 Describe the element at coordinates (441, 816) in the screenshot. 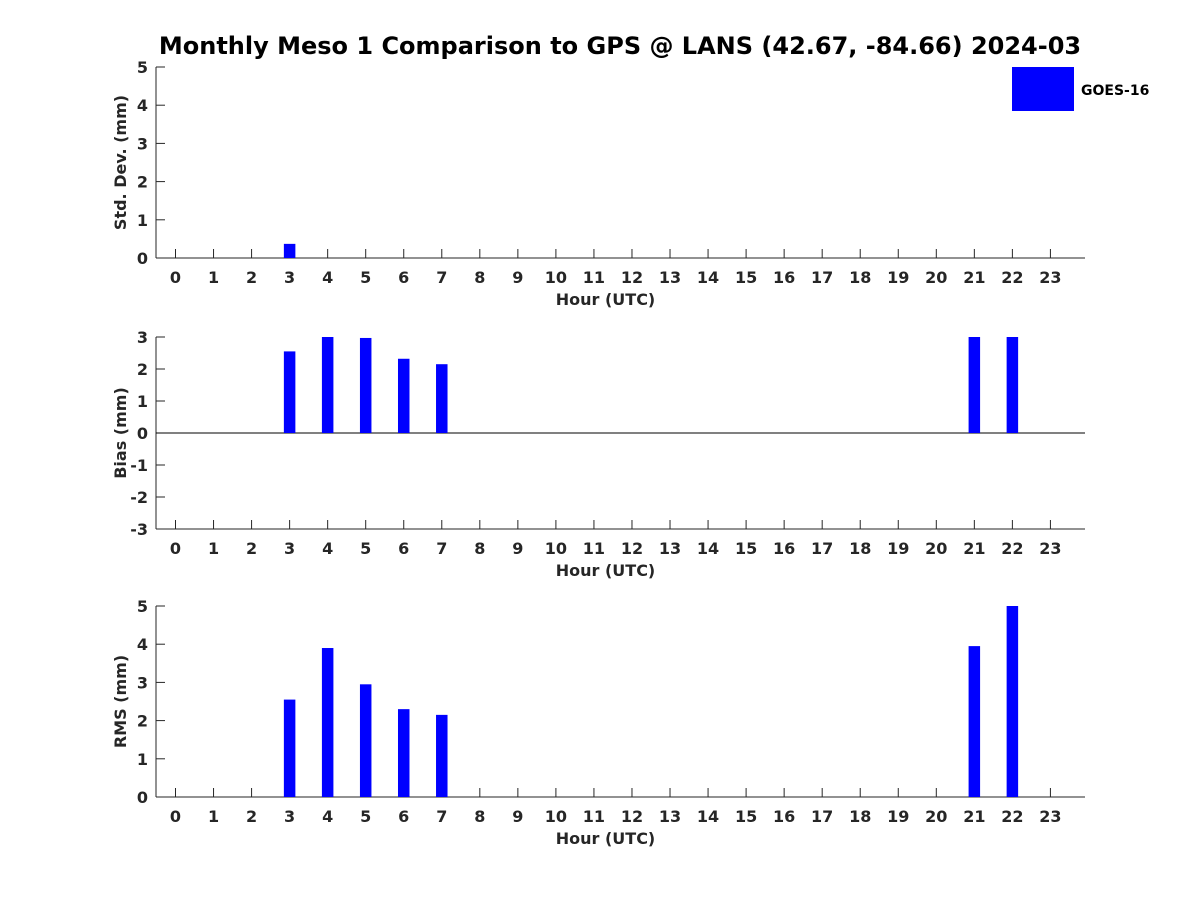

I see `rms-x-tick-label: 7` at that location.